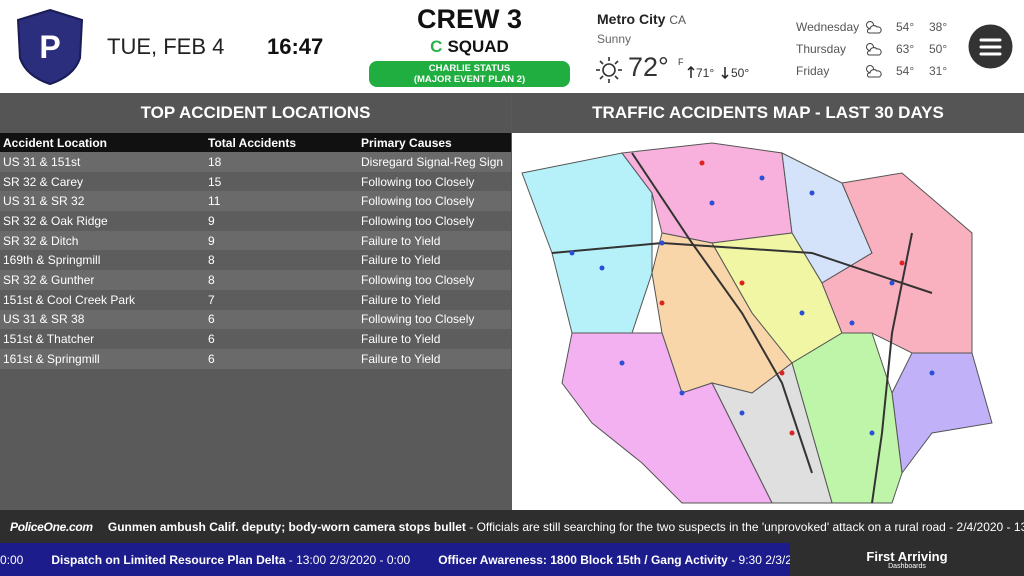 Image resolution: width=1024 pixels, height=576 pixels. What do you see at coordinates (281, 142) in the screenshot?
I see `column-header: Total Accidents` at bounding box center [281, 142].